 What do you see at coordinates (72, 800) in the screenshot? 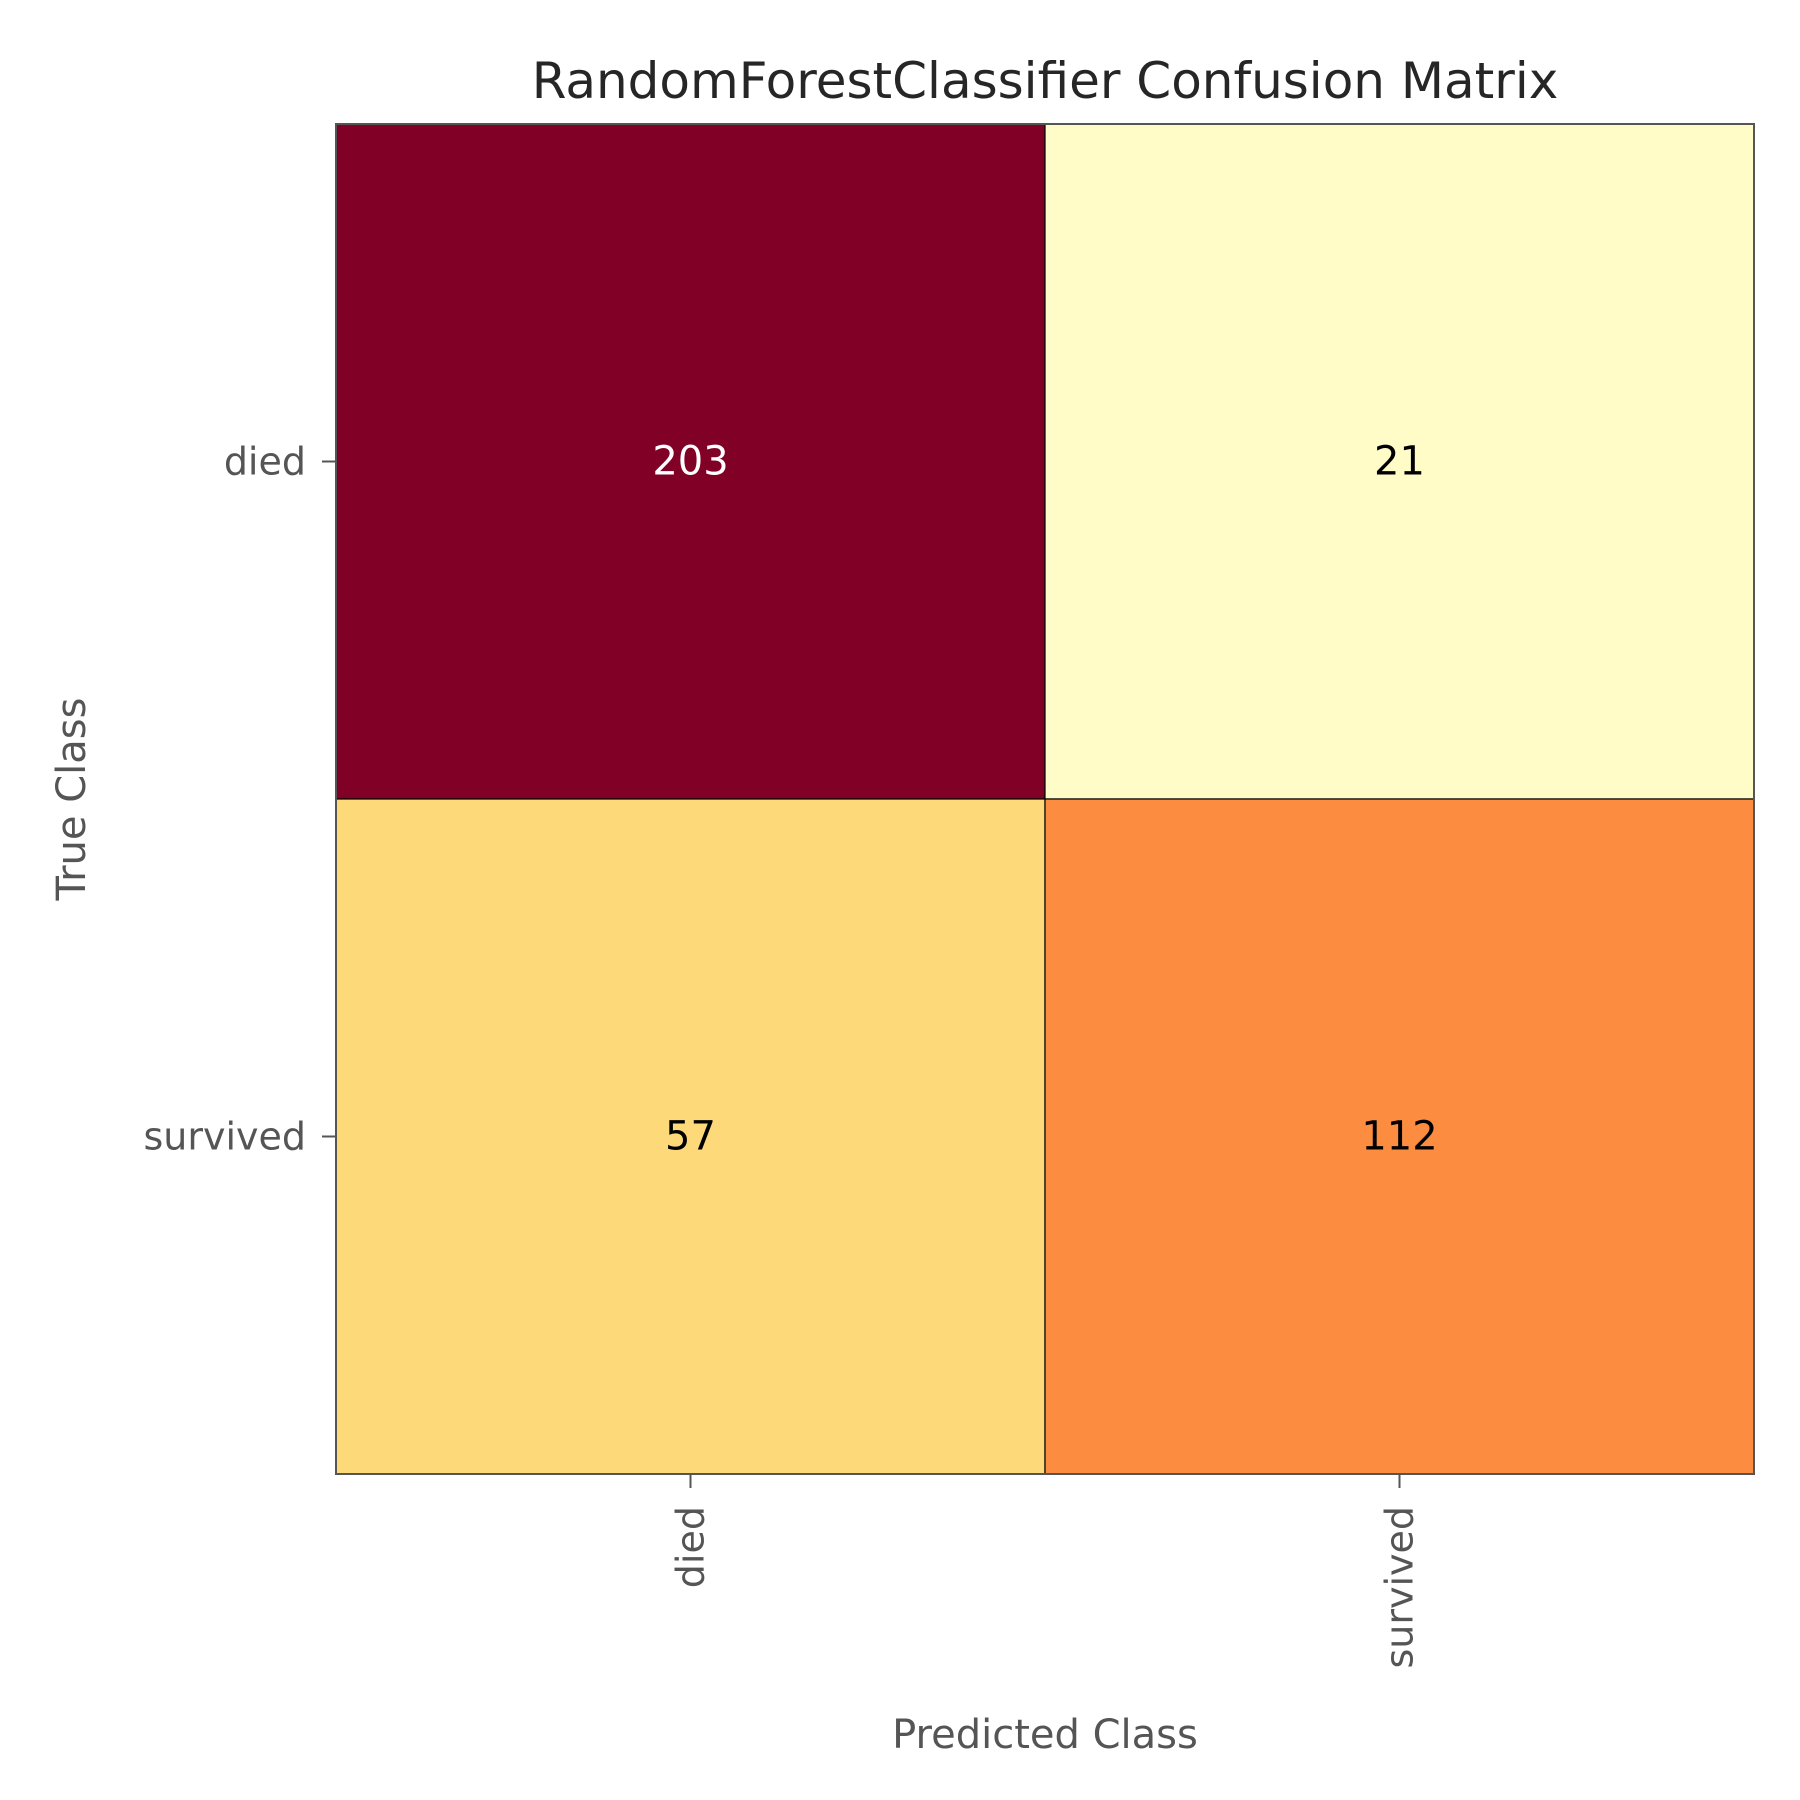
I see `y-axis-label: True Class` at bounding box center [72, 800].